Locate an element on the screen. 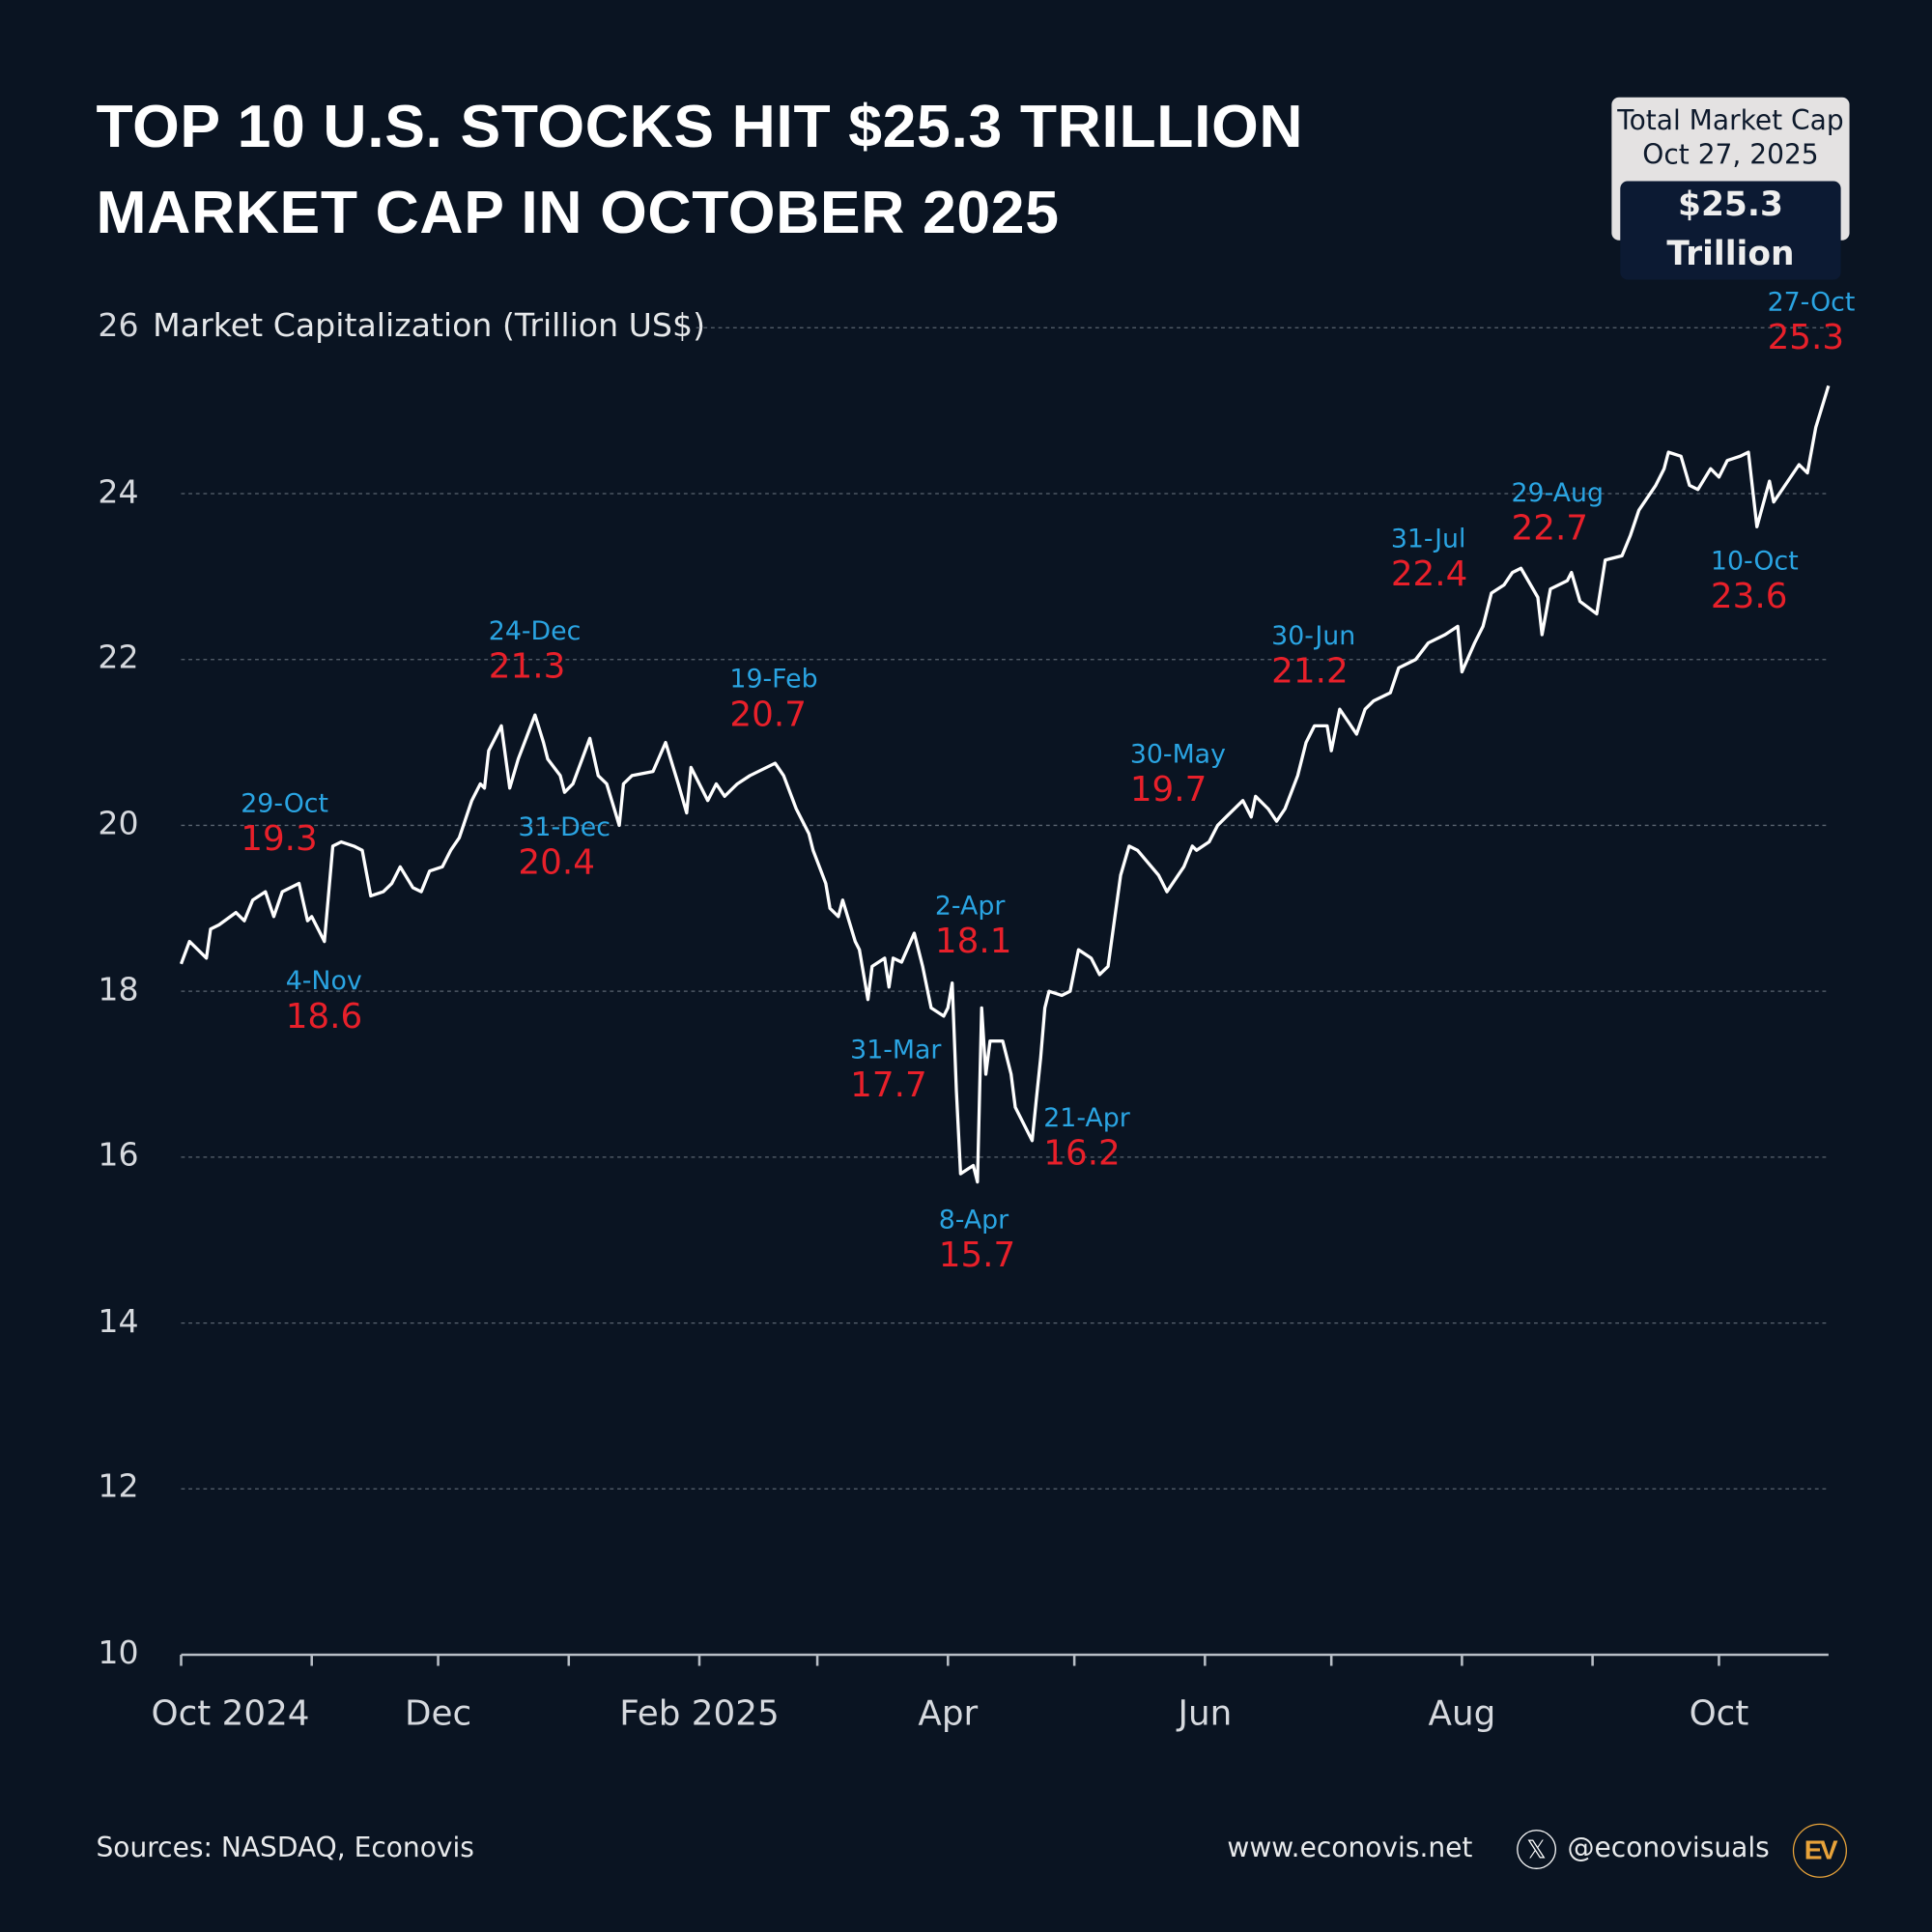  annotation-date: 30-May is located at coordinates (1177, 754).